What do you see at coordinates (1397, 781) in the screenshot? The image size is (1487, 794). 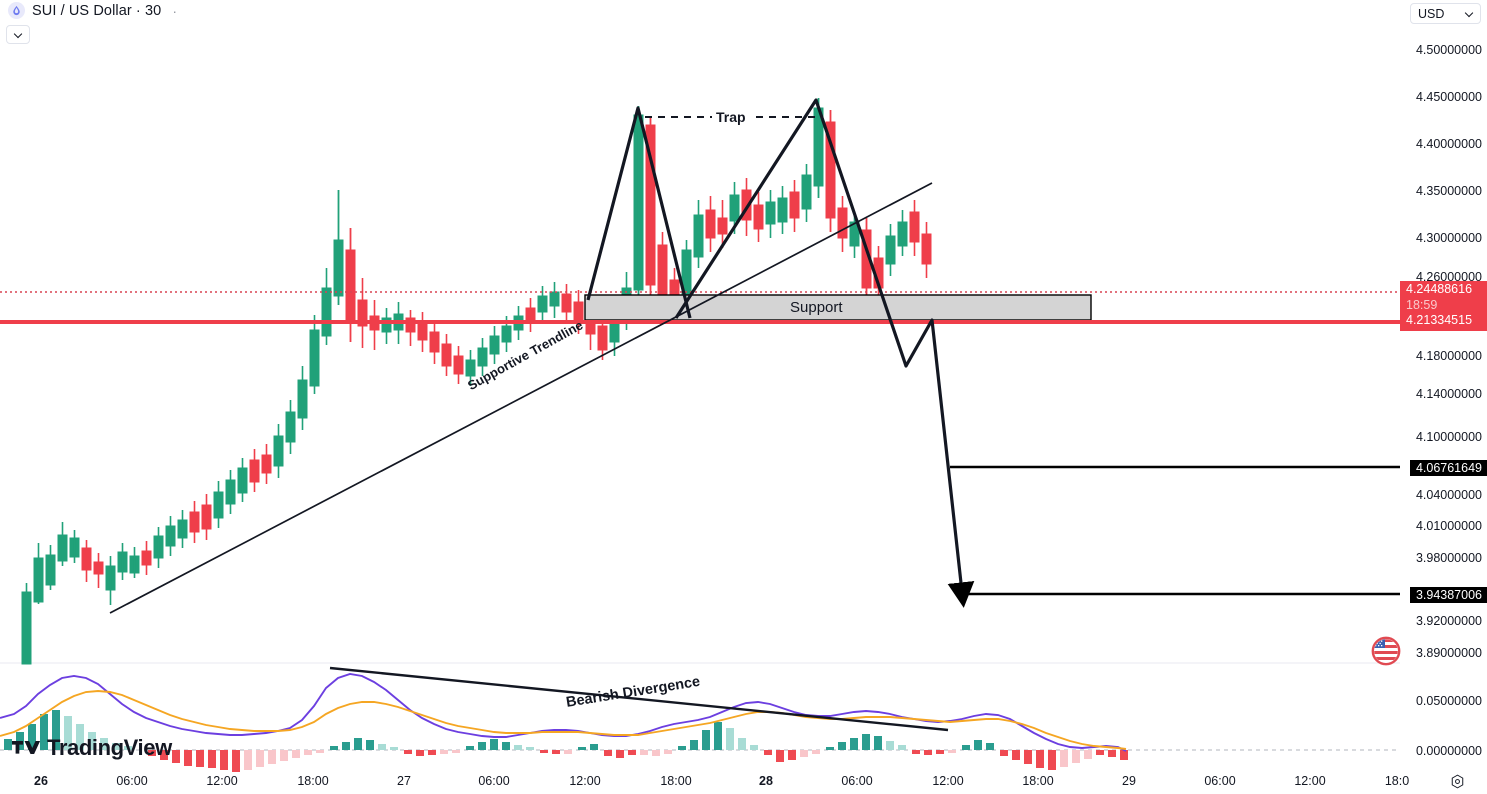 I see `time-tick: 18:0` at bounding box center [1397, 781].